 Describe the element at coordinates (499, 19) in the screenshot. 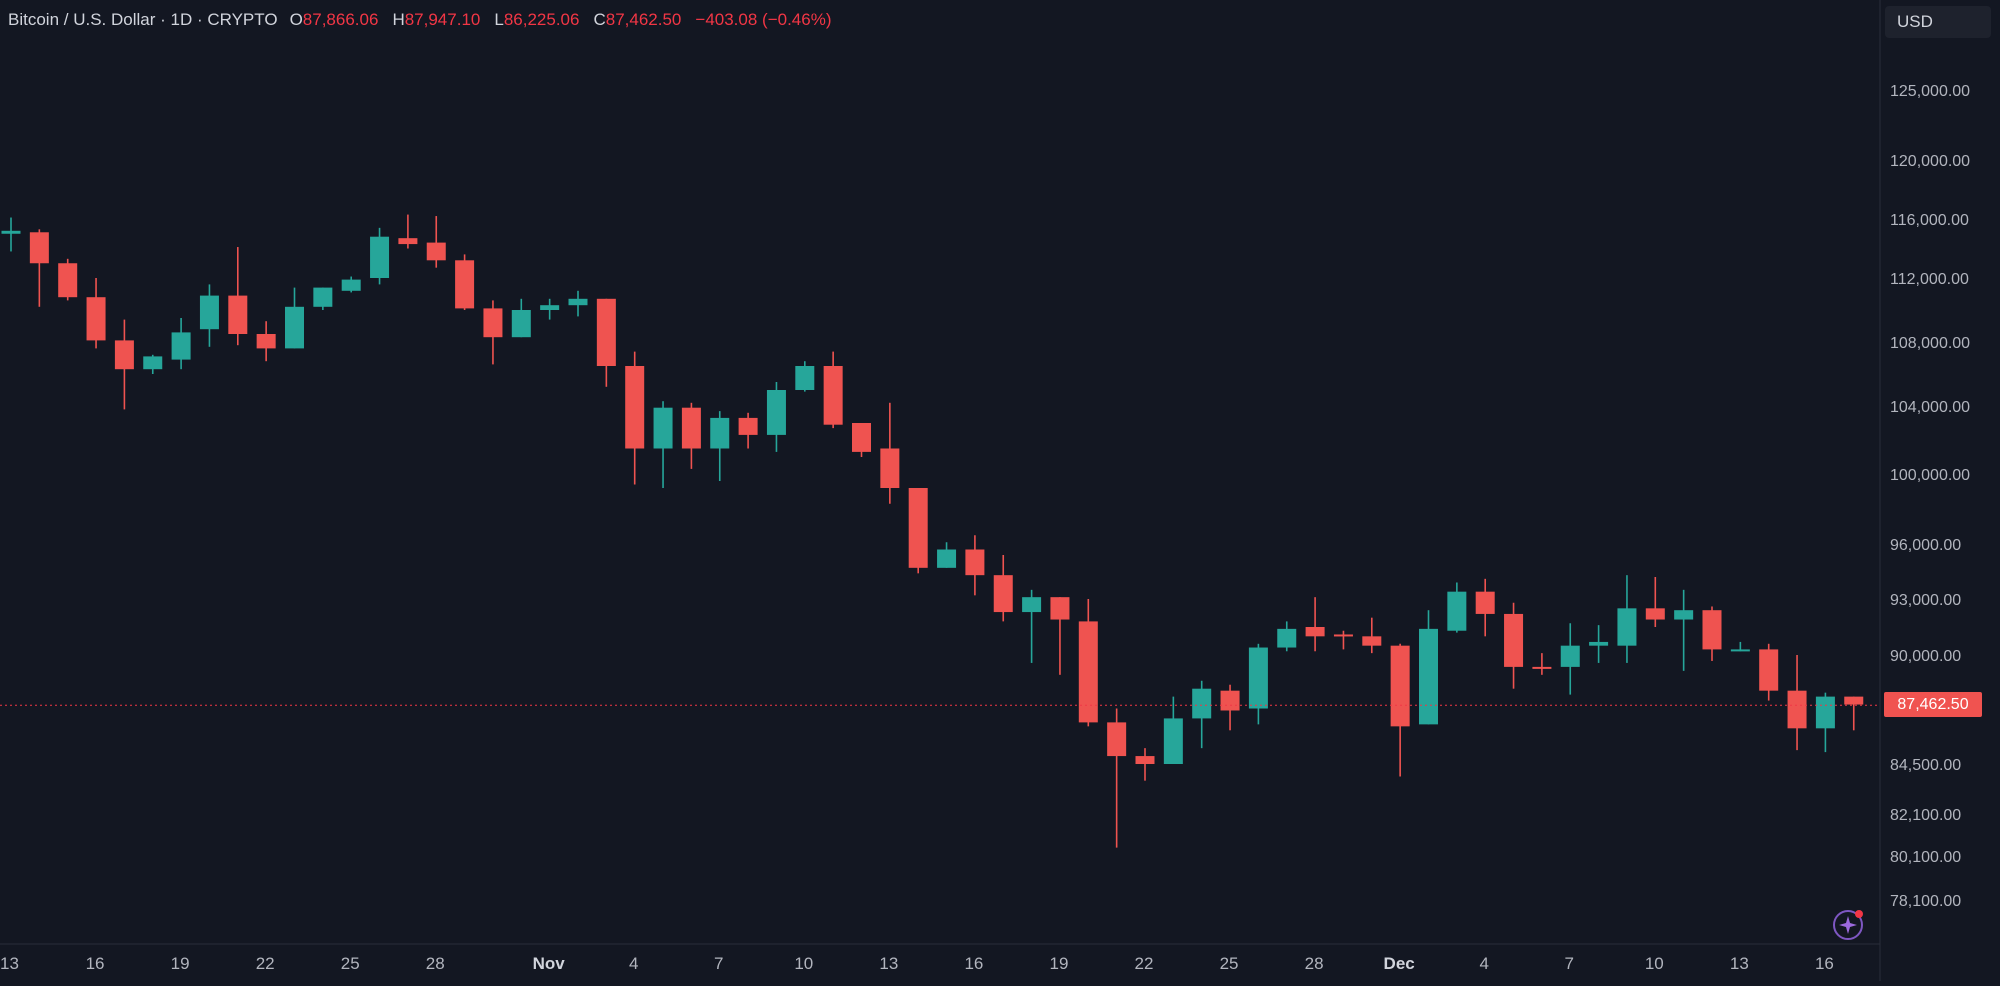

I see `low-label: L` at that location.